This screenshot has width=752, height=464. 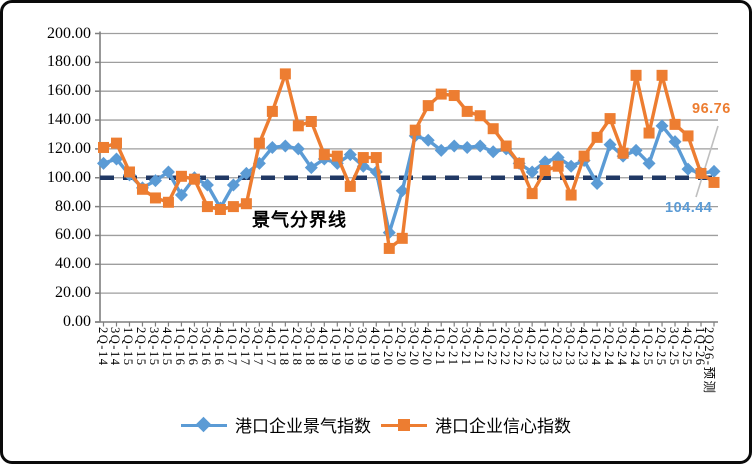 What do you see at coordinates (69, 91) in the screenshot?
I see `y-axis-label: 160.00` at bounding box center [69, 91].